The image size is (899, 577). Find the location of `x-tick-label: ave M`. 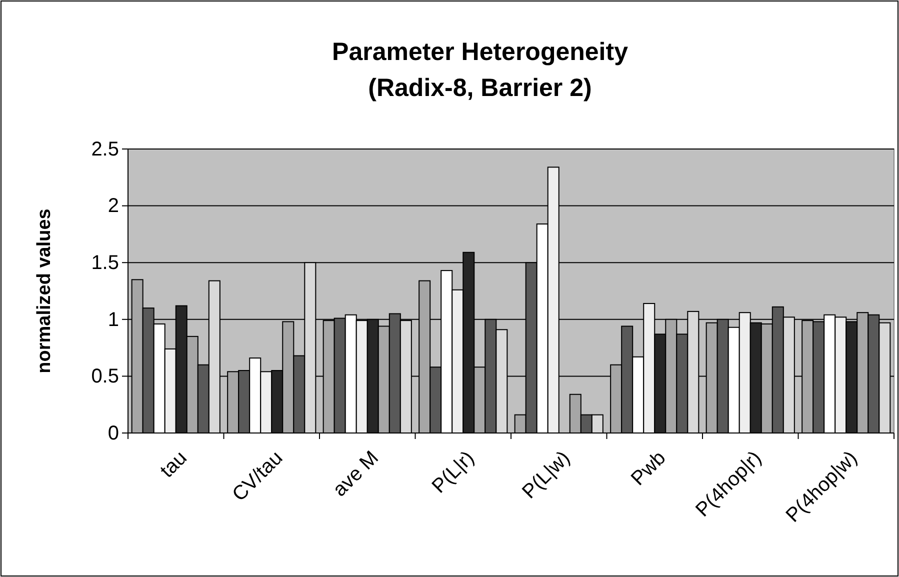

x-tick-label: ave M is located at coordinates (355, 474).